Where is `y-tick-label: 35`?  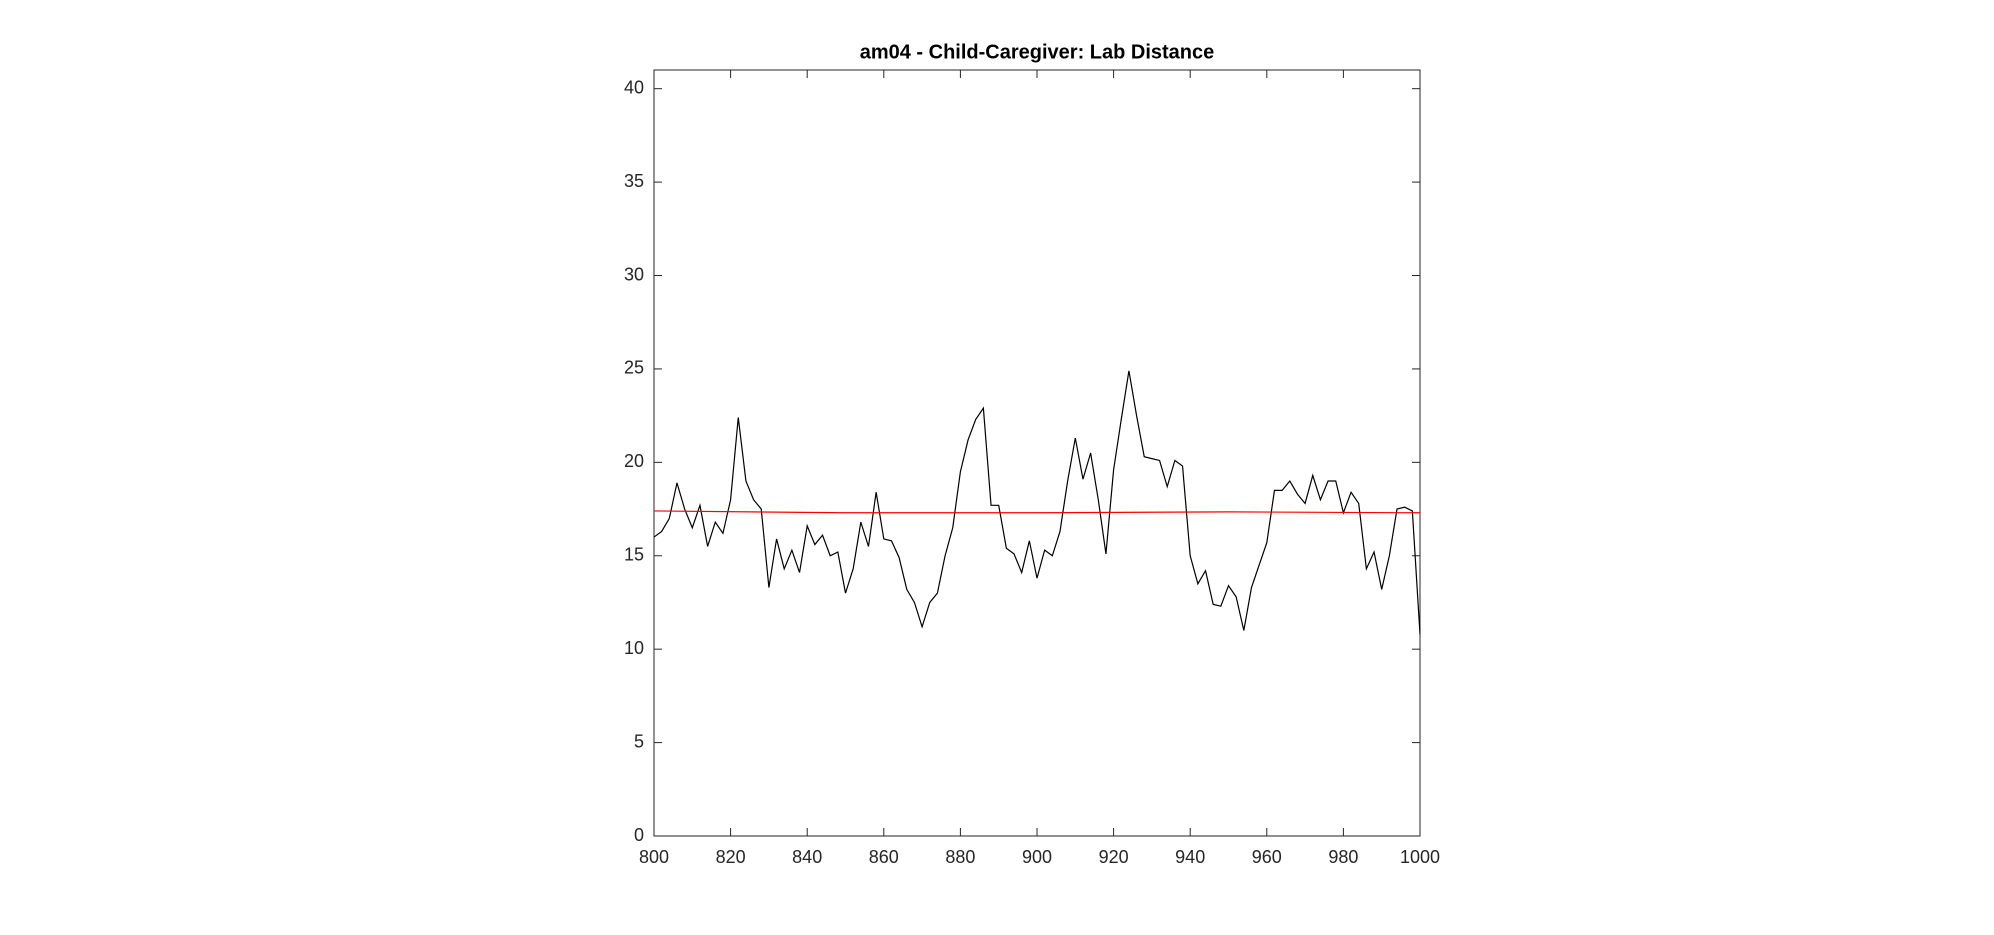 y-tick-label: 35 is located at coordinates (634, 181).